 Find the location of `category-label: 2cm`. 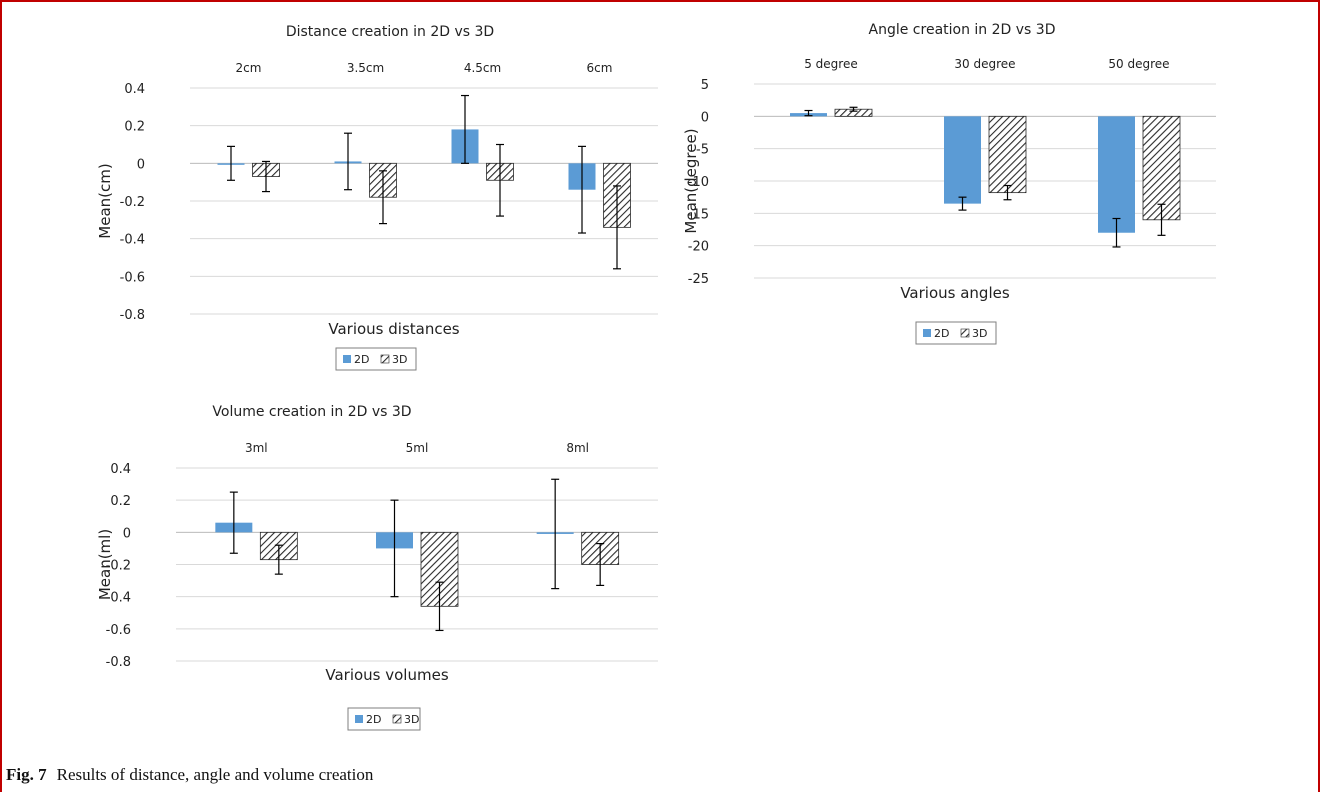

category-label: 2cm is located at coordinates (249, 68).